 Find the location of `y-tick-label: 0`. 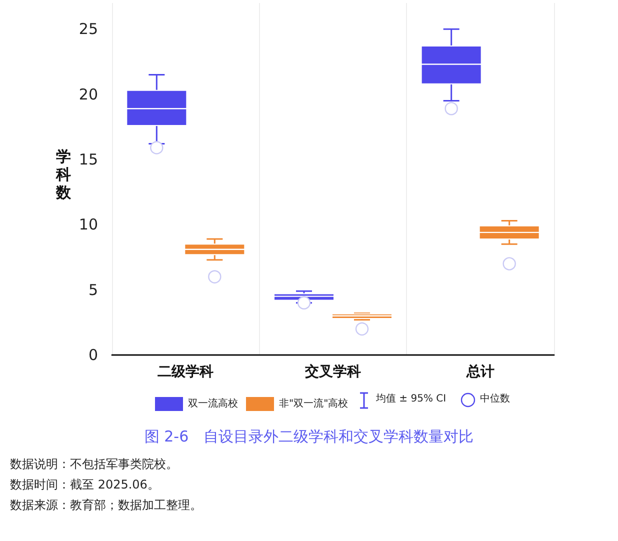

y-tick-label: 0 is located at coordinates (93, 355).